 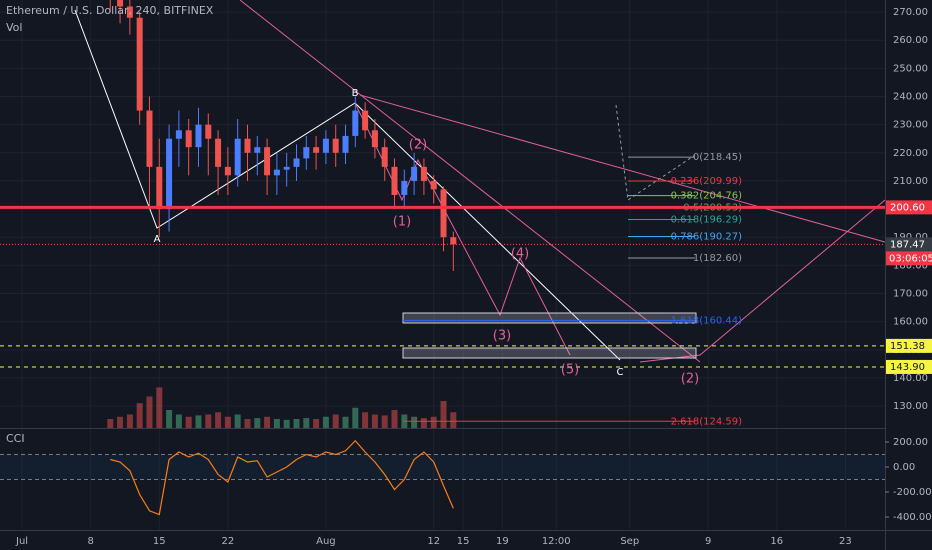 I want to click on y-tick-label: 140.00, so click(x=910, y=378).